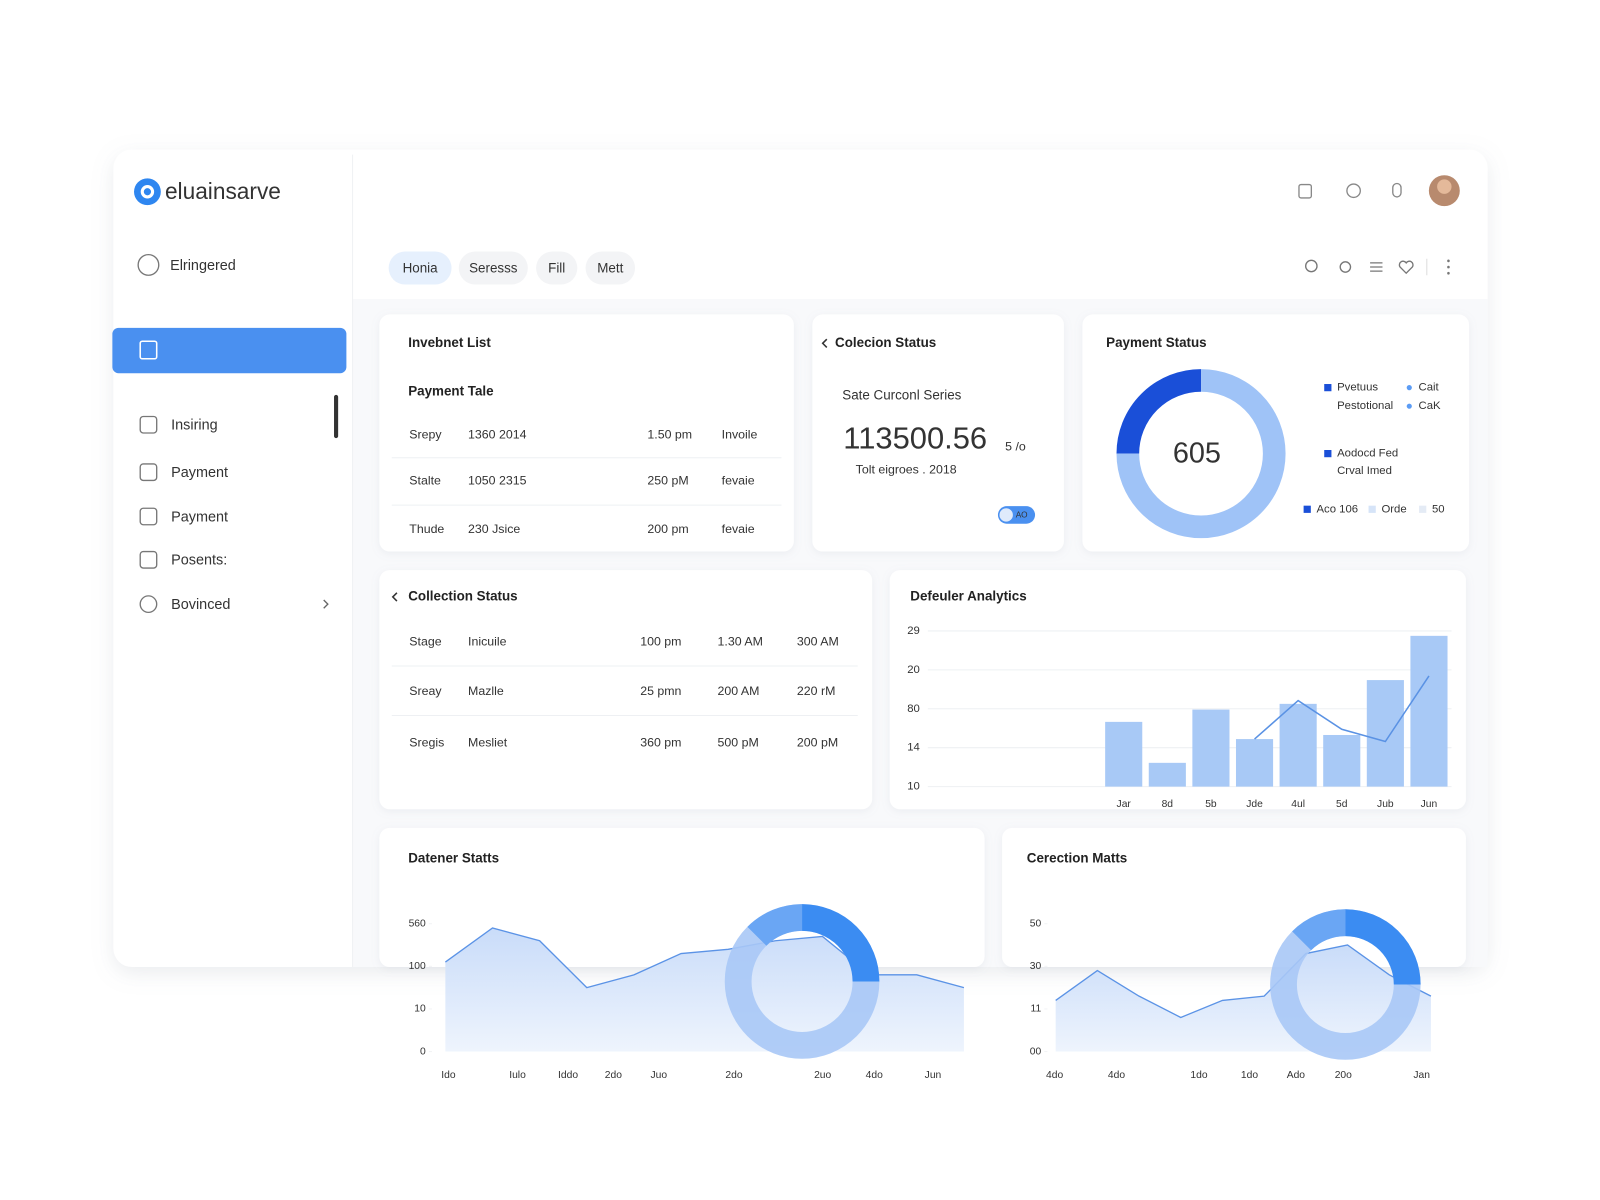 The width and height of the screenshot is (1600, 1200). I want to click on table-cell: Inicuile, so click(487, 642).